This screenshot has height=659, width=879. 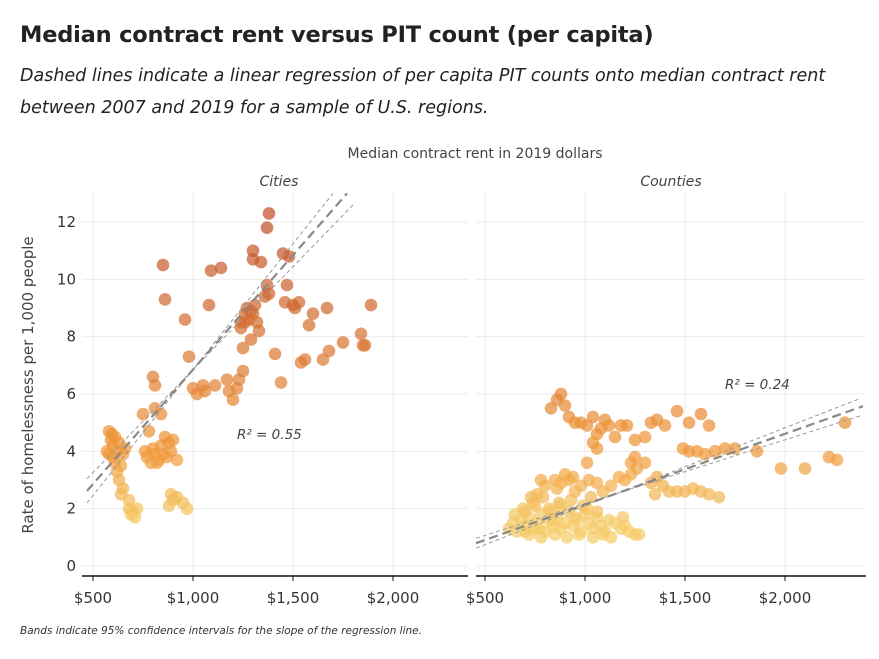 I want to click on y-axis-title: Rate of homelessness per 1,000 people, so click(x=28, y=384).